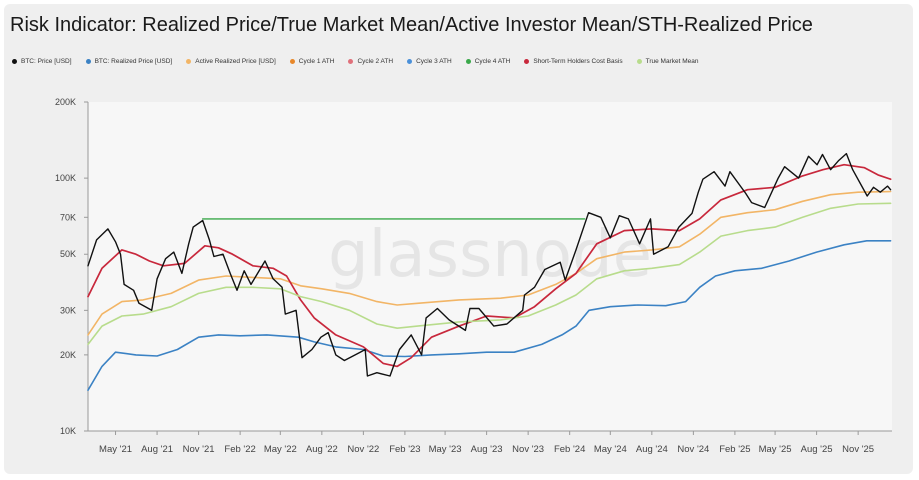  What do you see at coordinates (239, 449) in the screenshot?
I see `x-tick-label: Feb '22` at bounding box center [239, 449].